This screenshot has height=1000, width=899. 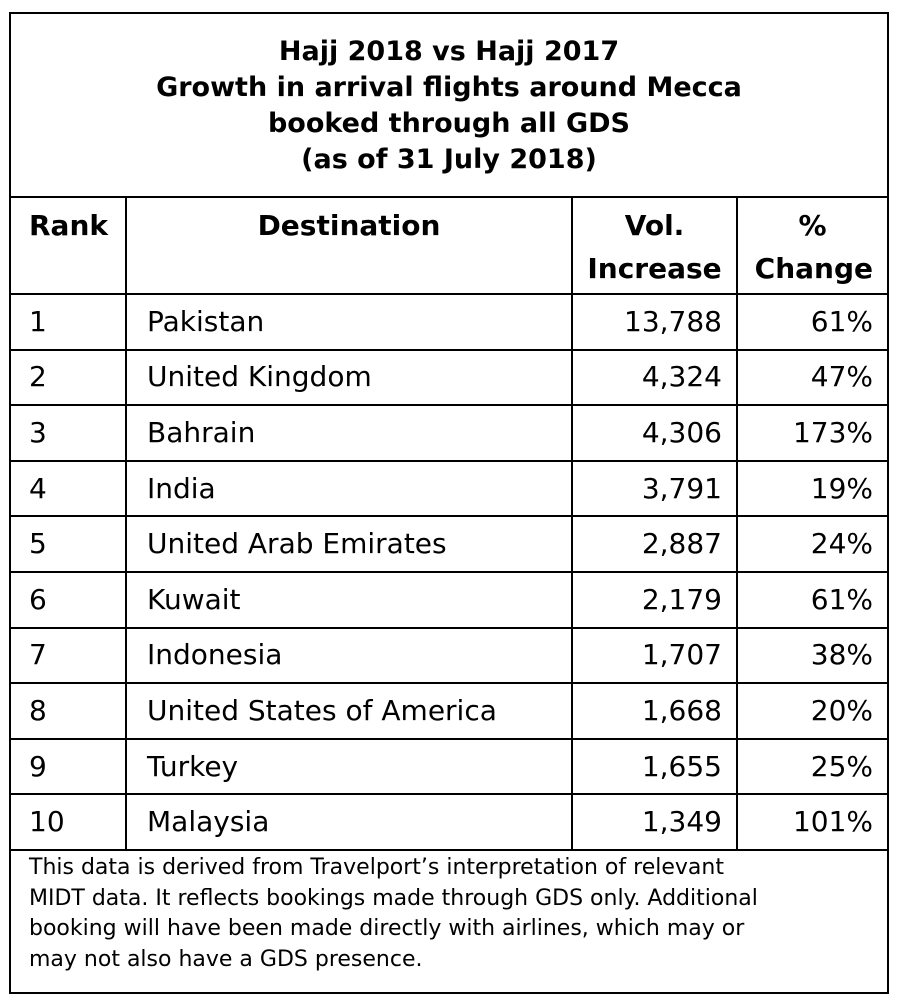 I want to click on destination-cell: Kuwait, so click(x=349, y=599).